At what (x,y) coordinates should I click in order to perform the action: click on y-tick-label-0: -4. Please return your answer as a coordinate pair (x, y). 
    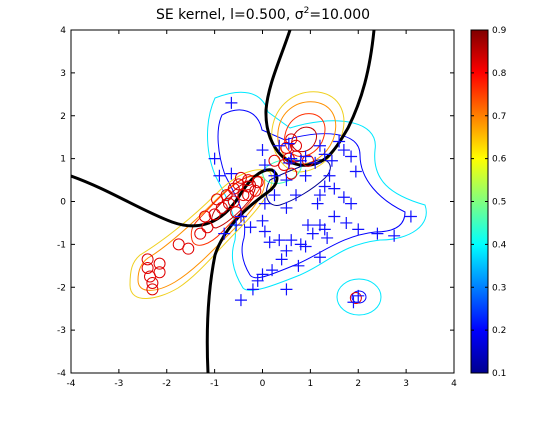
    Looking at the image, I should click on (61, 374).